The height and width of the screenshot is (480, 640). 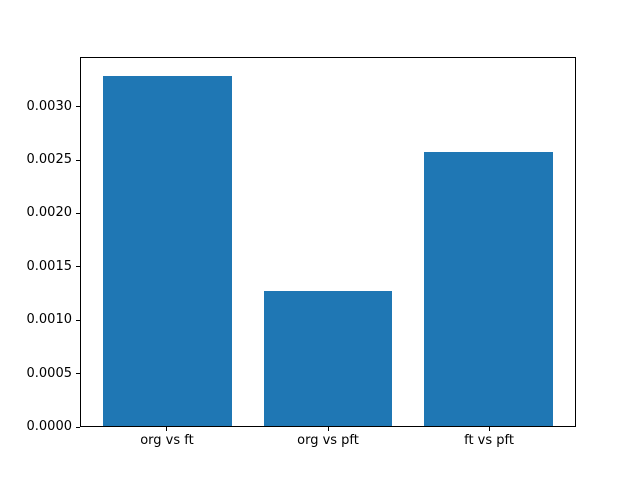 I want to click on y-tick-label: 0.0015, so click(x=49, y=266).